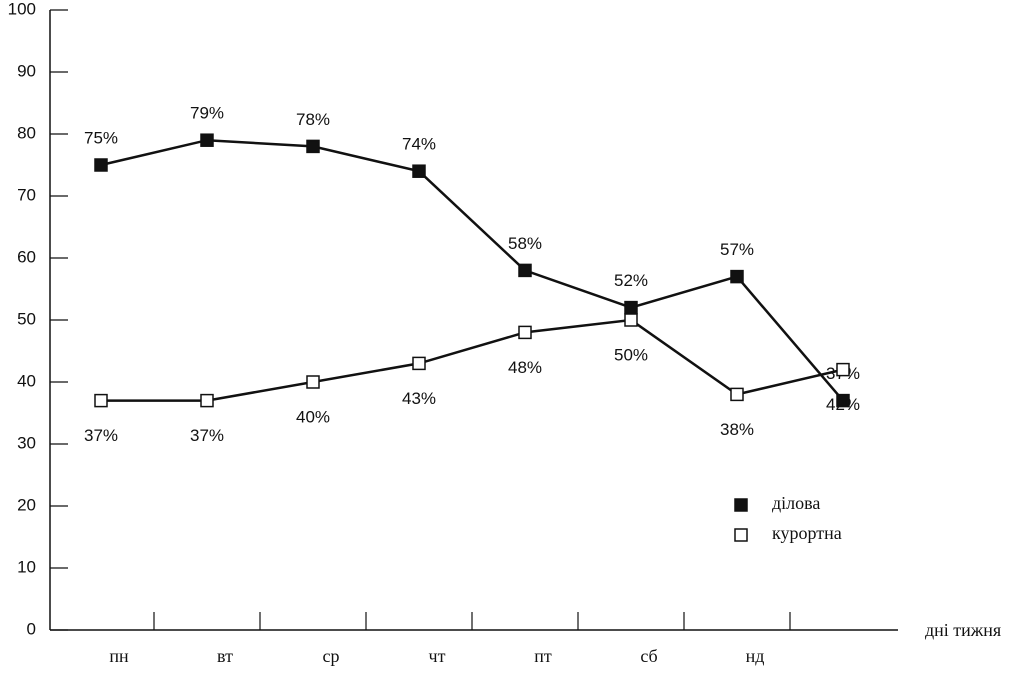 Image resolution: width=1020 pixels, height=684 pixels. I want to click on data-label: 50%, so click(631, 354).